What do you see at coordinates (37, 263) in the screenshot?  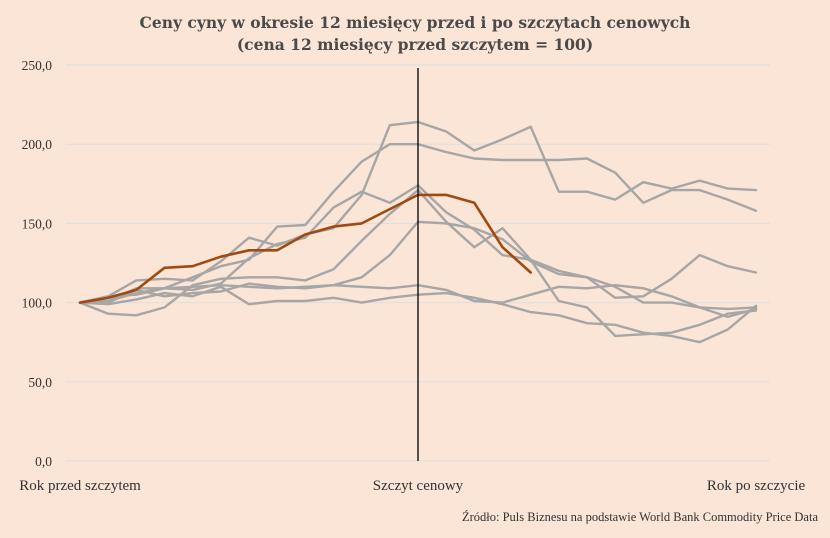 I see `y-axis-ticks: 0,0 50,0 100,0 150,0 200,0 250,0` at bounding box center [37, 263].